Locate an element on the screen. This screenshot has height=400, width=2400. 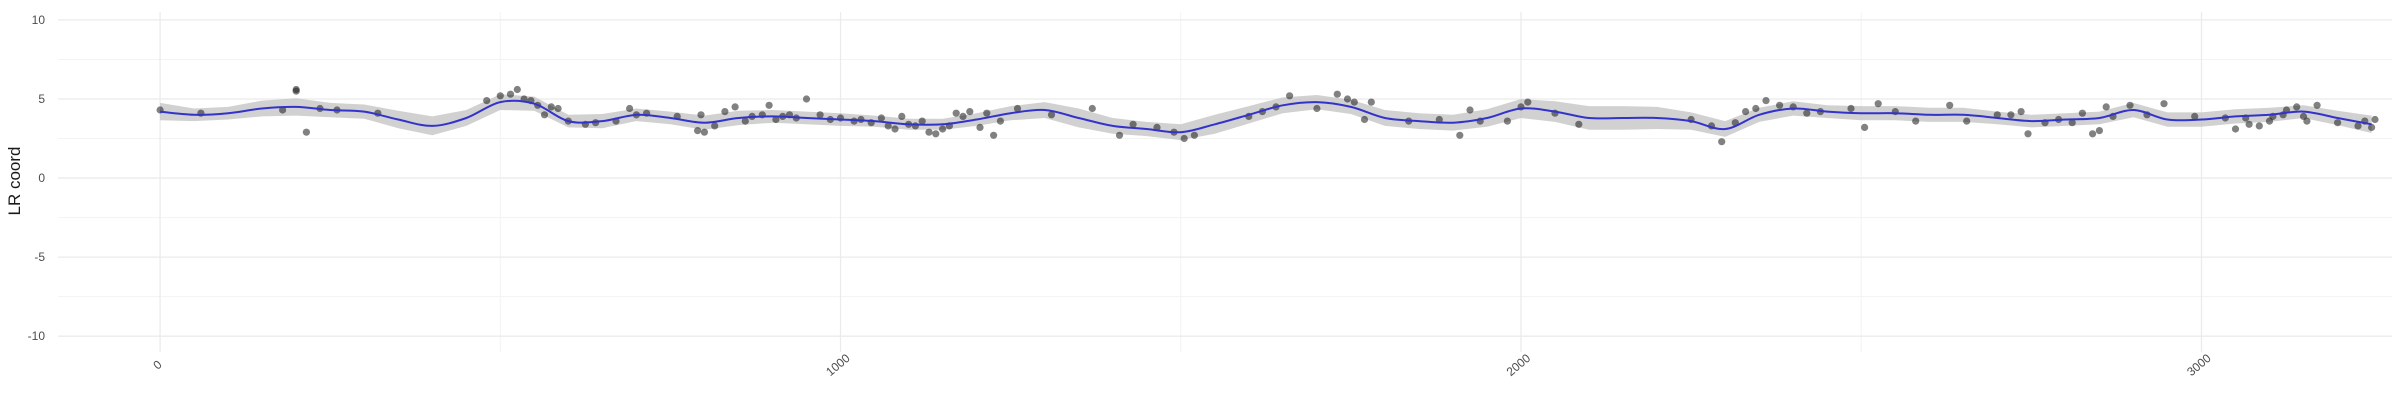
x-tick-label: 2000 is located at coordinates (1519, 365).